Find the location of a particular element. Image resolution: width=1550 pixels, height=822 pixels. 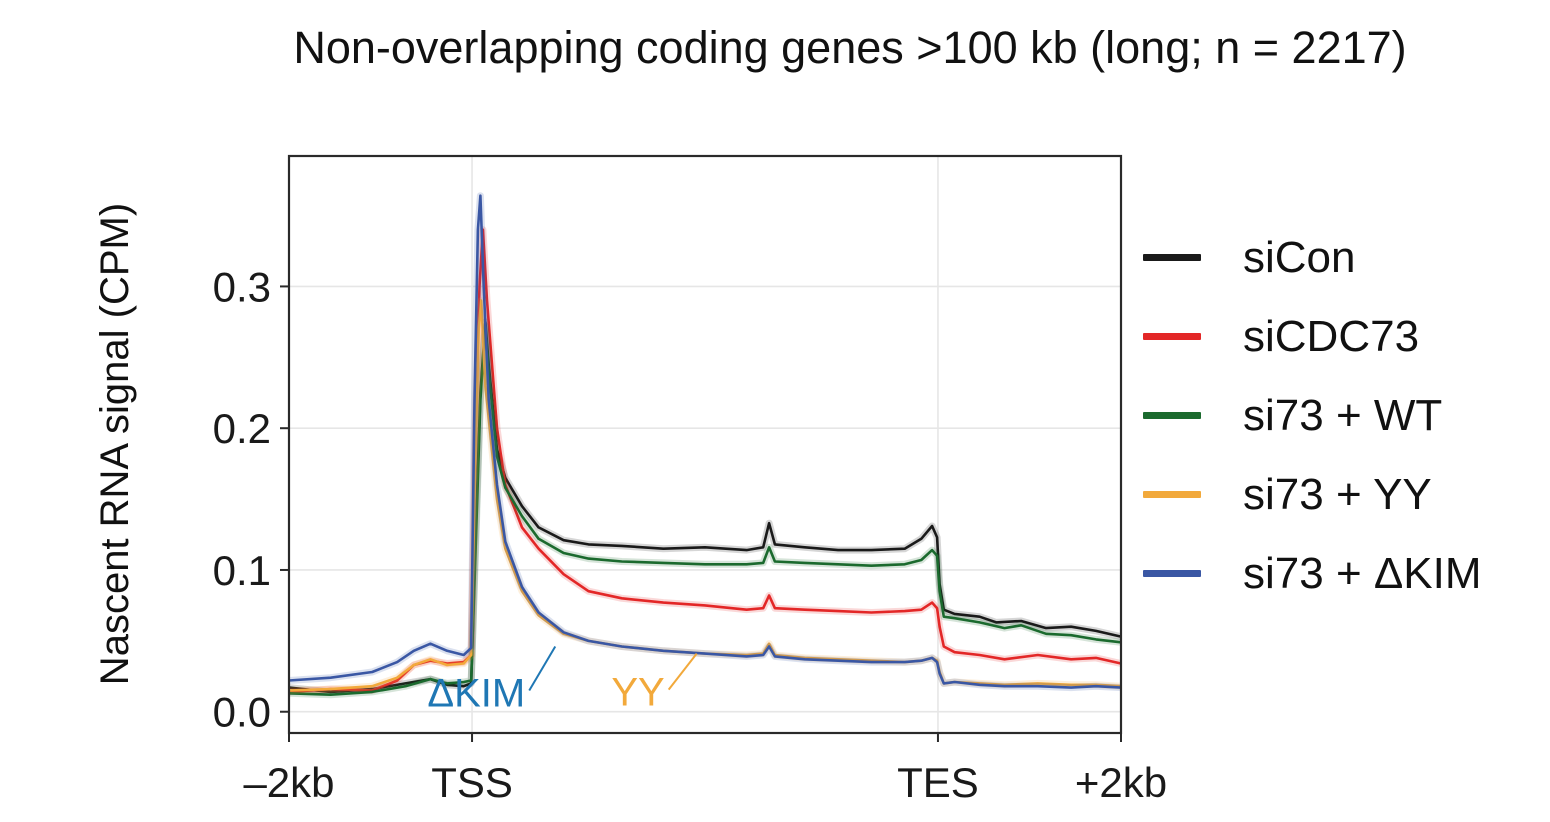

y-tick-label: 0.2 is located at coordinates (242, 428).